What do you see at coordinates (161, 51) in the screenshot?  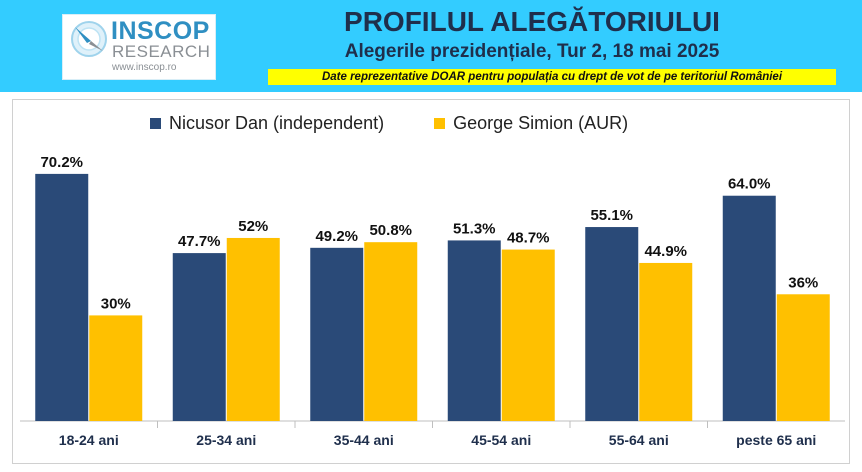 I see `logo-subtitle: RESEARCH` at bounding box center [161, 51].